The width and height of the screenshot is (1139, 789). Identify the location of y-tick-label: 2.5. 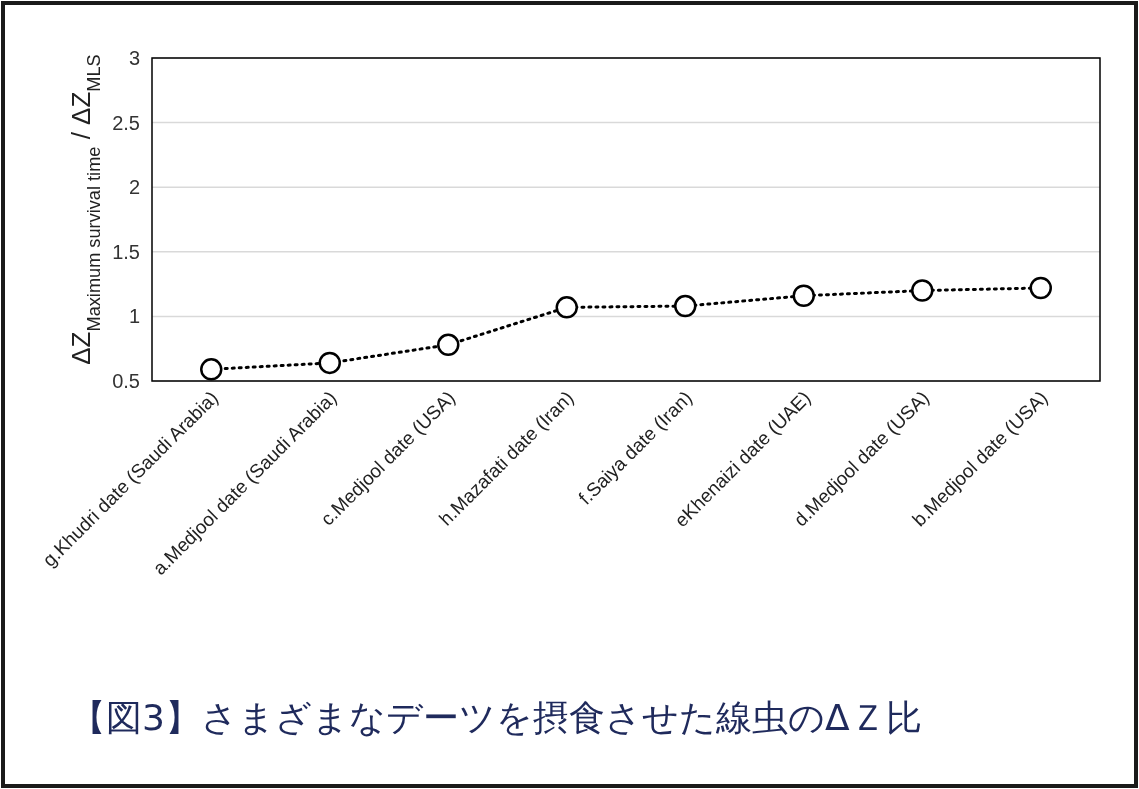
(126, 122).